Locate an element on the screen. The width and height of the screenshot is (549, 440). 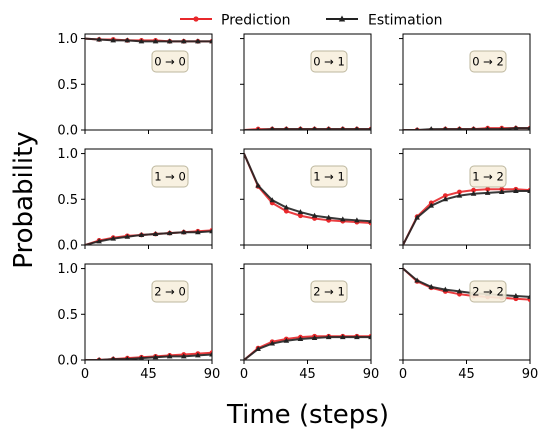
legend-estimation-marker is located at coordinates (342, 18).